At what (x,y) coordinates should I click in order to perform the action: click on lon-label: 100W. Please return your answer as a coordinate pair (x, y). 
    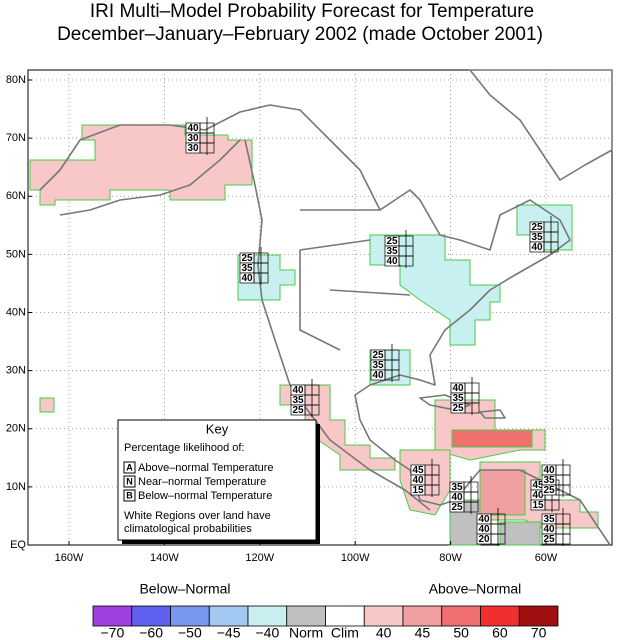
    Looking at the image, I should click on (355, 558).